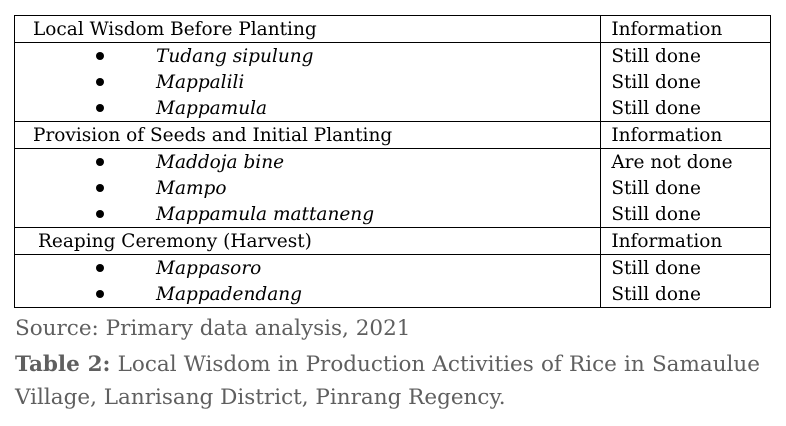 This screenshot has width=786, height=426. I want to click on table-row: Mappamula mattaneng Still done, so click(392, 214).